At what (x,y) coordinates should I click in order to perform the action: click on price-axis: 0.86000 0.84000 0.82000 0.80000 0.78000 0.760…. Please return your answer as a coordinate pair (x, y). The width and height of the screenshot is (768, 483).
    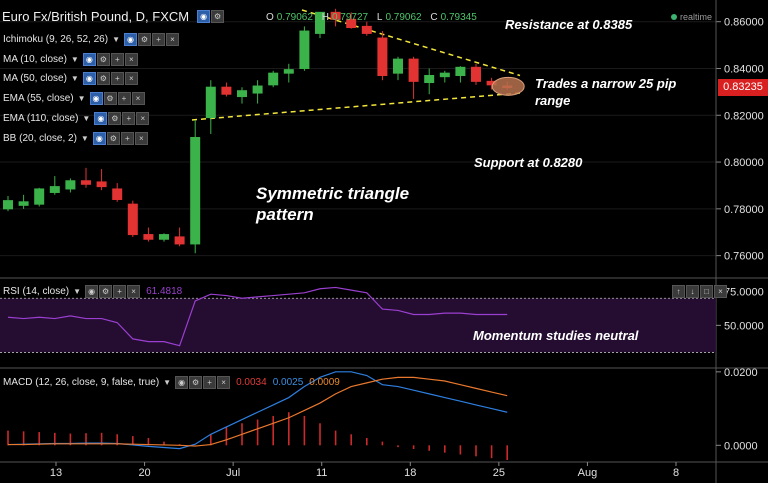
    Looking at the image, I should click on (740, 140).